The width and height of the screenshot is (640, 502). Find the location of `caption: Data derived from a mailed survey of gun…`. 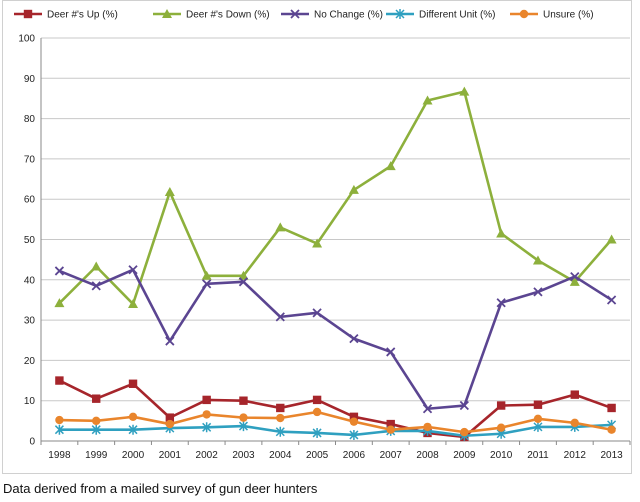

caption: Data derived from a mailed survey of gun… is located at coordinates (160, 488).